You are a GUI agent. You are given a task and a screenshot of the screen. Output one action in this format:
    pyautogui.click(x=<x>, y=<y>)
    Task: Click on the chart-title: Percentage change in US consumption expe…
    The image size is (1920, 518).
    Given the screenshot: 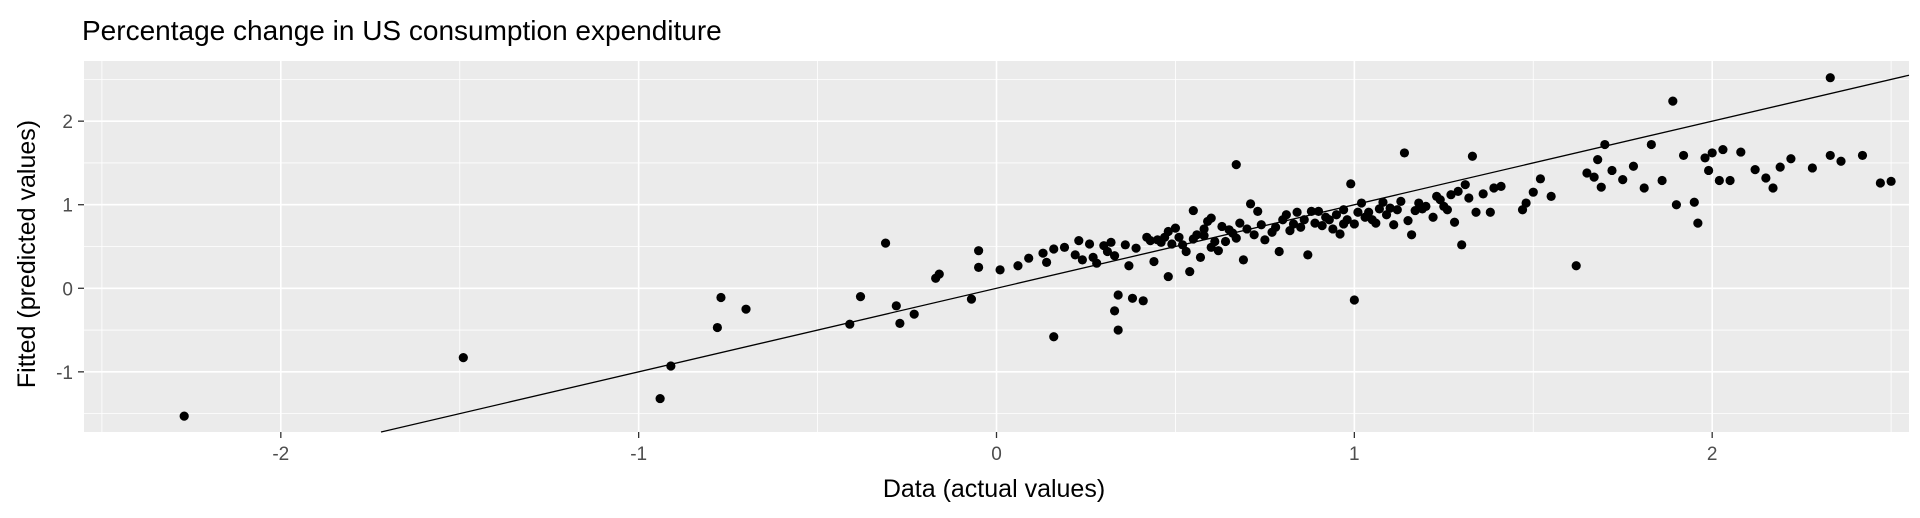 What is the action you would take?
    pyautogui.click(x=402, y=30)
    